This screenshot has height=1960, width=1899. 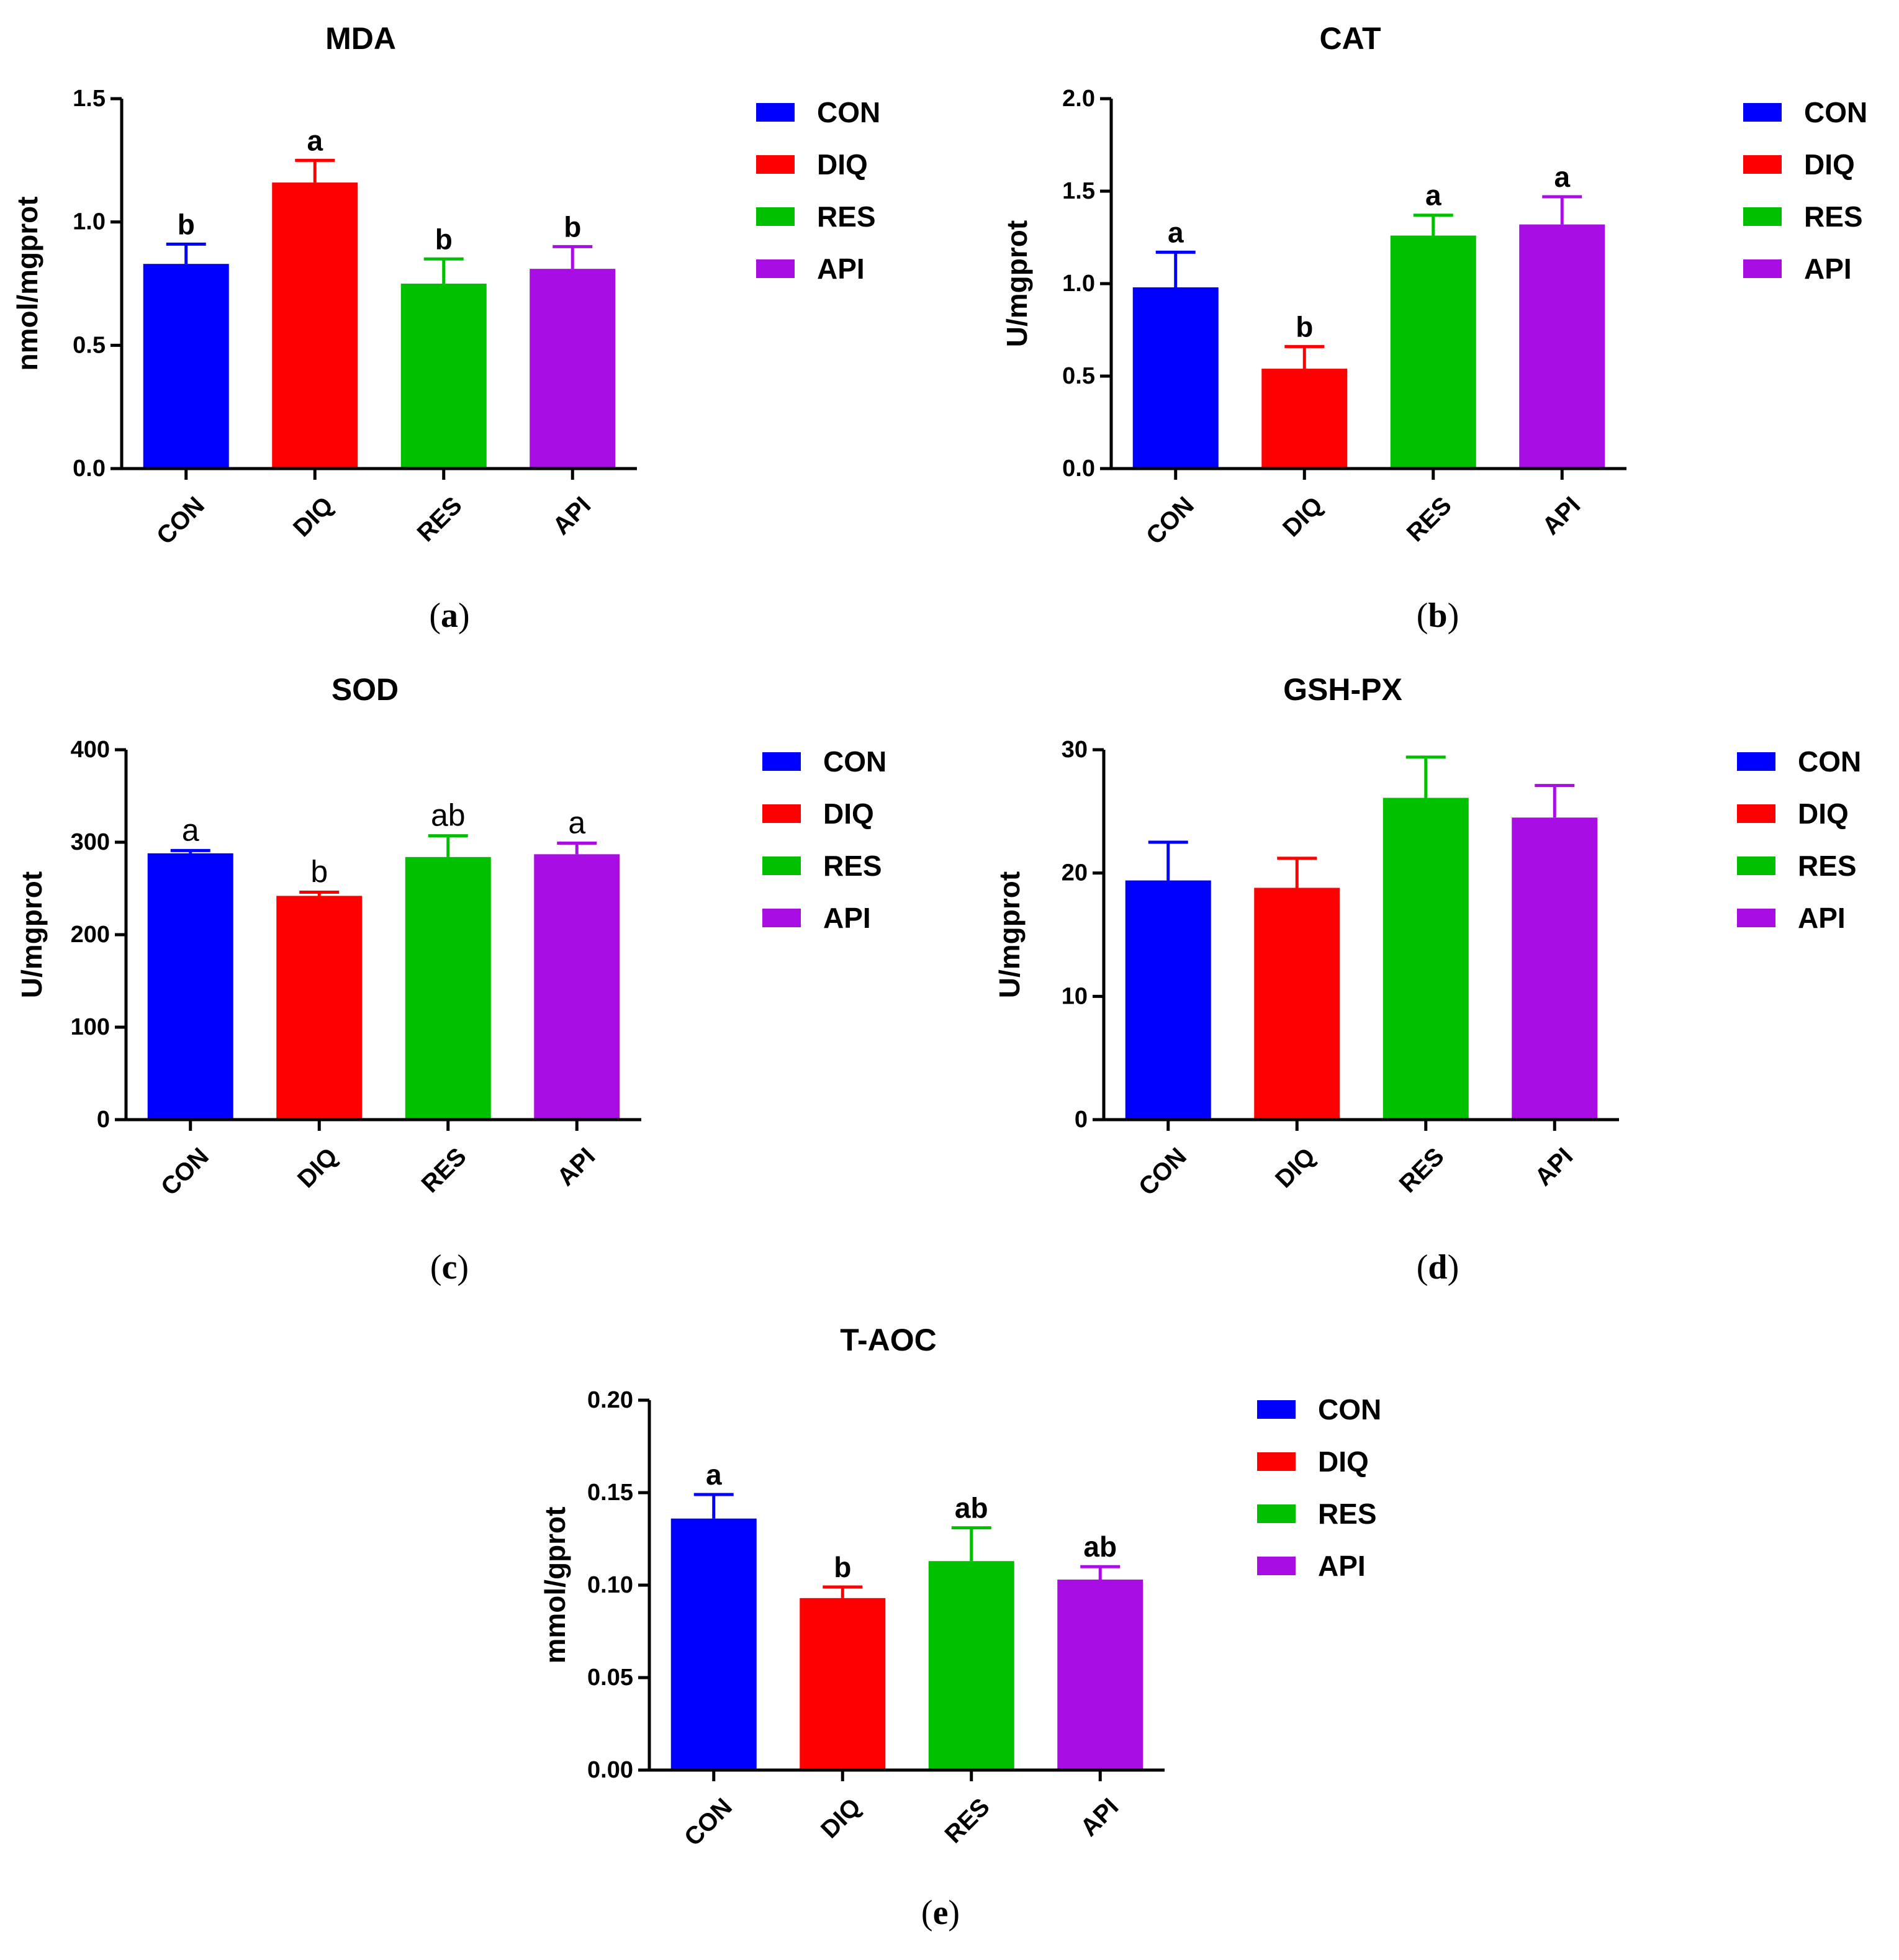 What do you see at coordinates (610, 1770) in the screenshot?
I see `y-tick-label: 0.00` at bounding box center [610, 1770].